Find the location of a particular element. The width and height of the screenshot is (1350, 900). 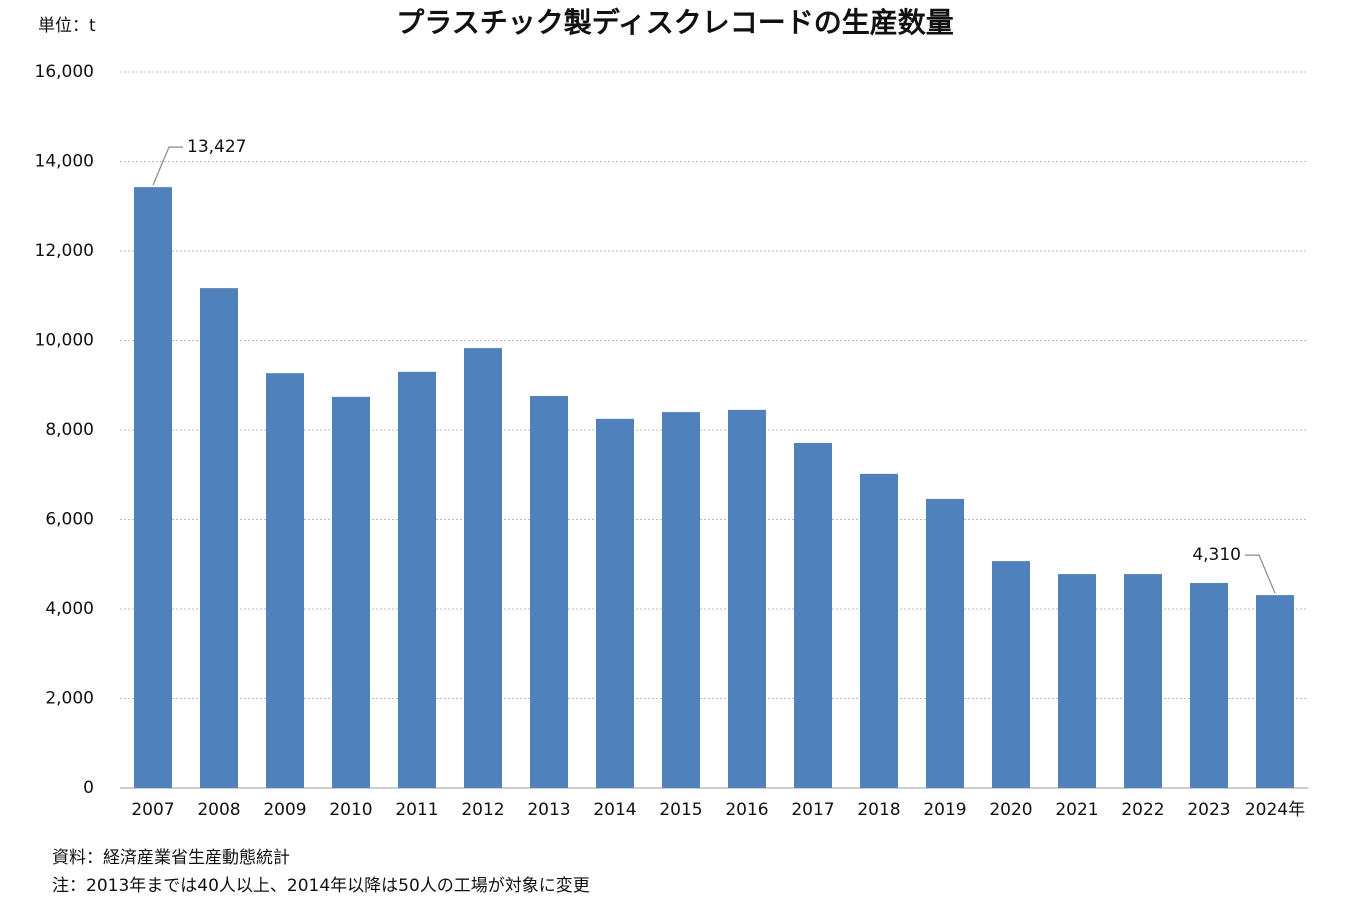

data-label: 4,310 is located at coordinates (1216, 555).